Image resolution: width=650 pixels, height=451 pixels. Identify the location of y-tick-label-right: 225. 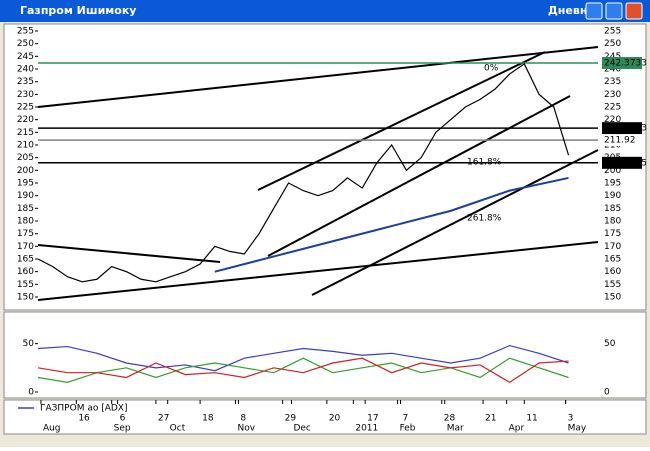
(612, 108).